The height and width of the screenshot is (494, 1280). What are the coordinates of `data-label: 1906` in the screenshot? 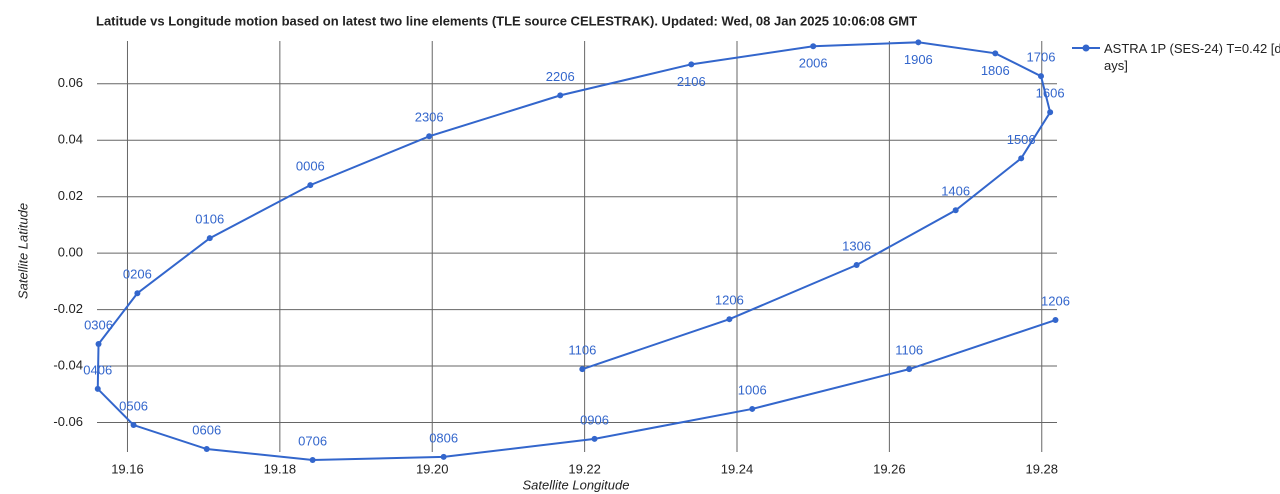 It's located at (918, 59).